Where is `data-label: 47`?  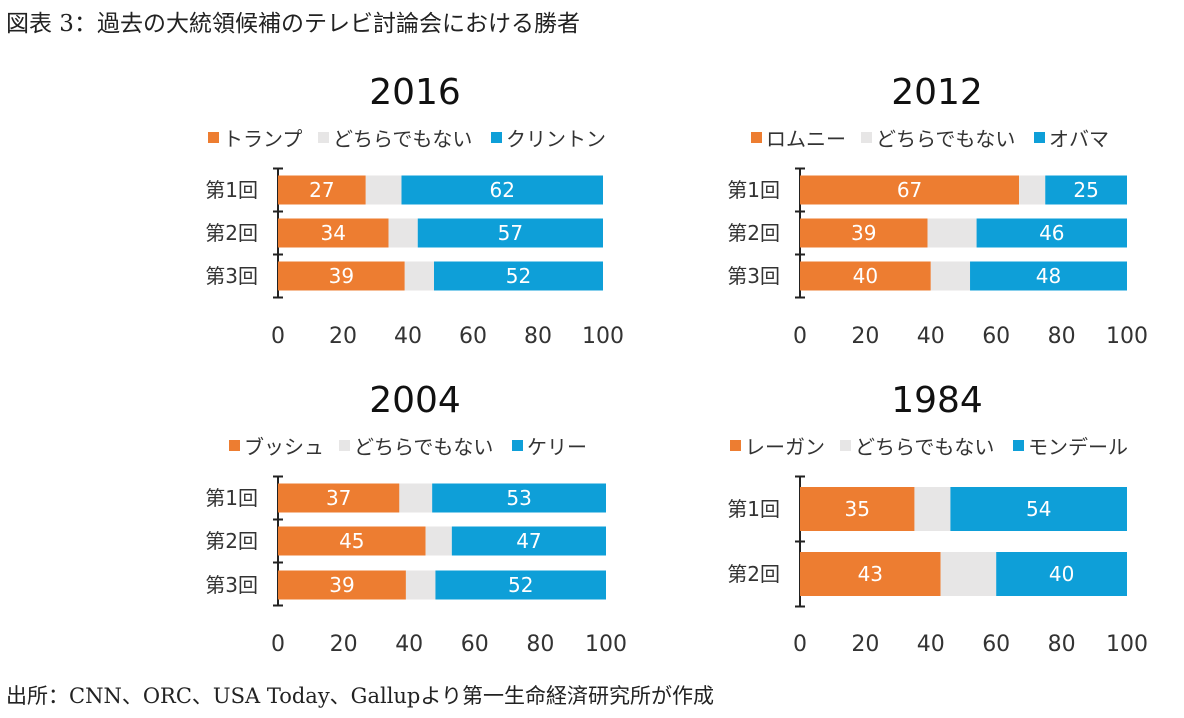
data-label: 47 is located at coordinates (528, 541).